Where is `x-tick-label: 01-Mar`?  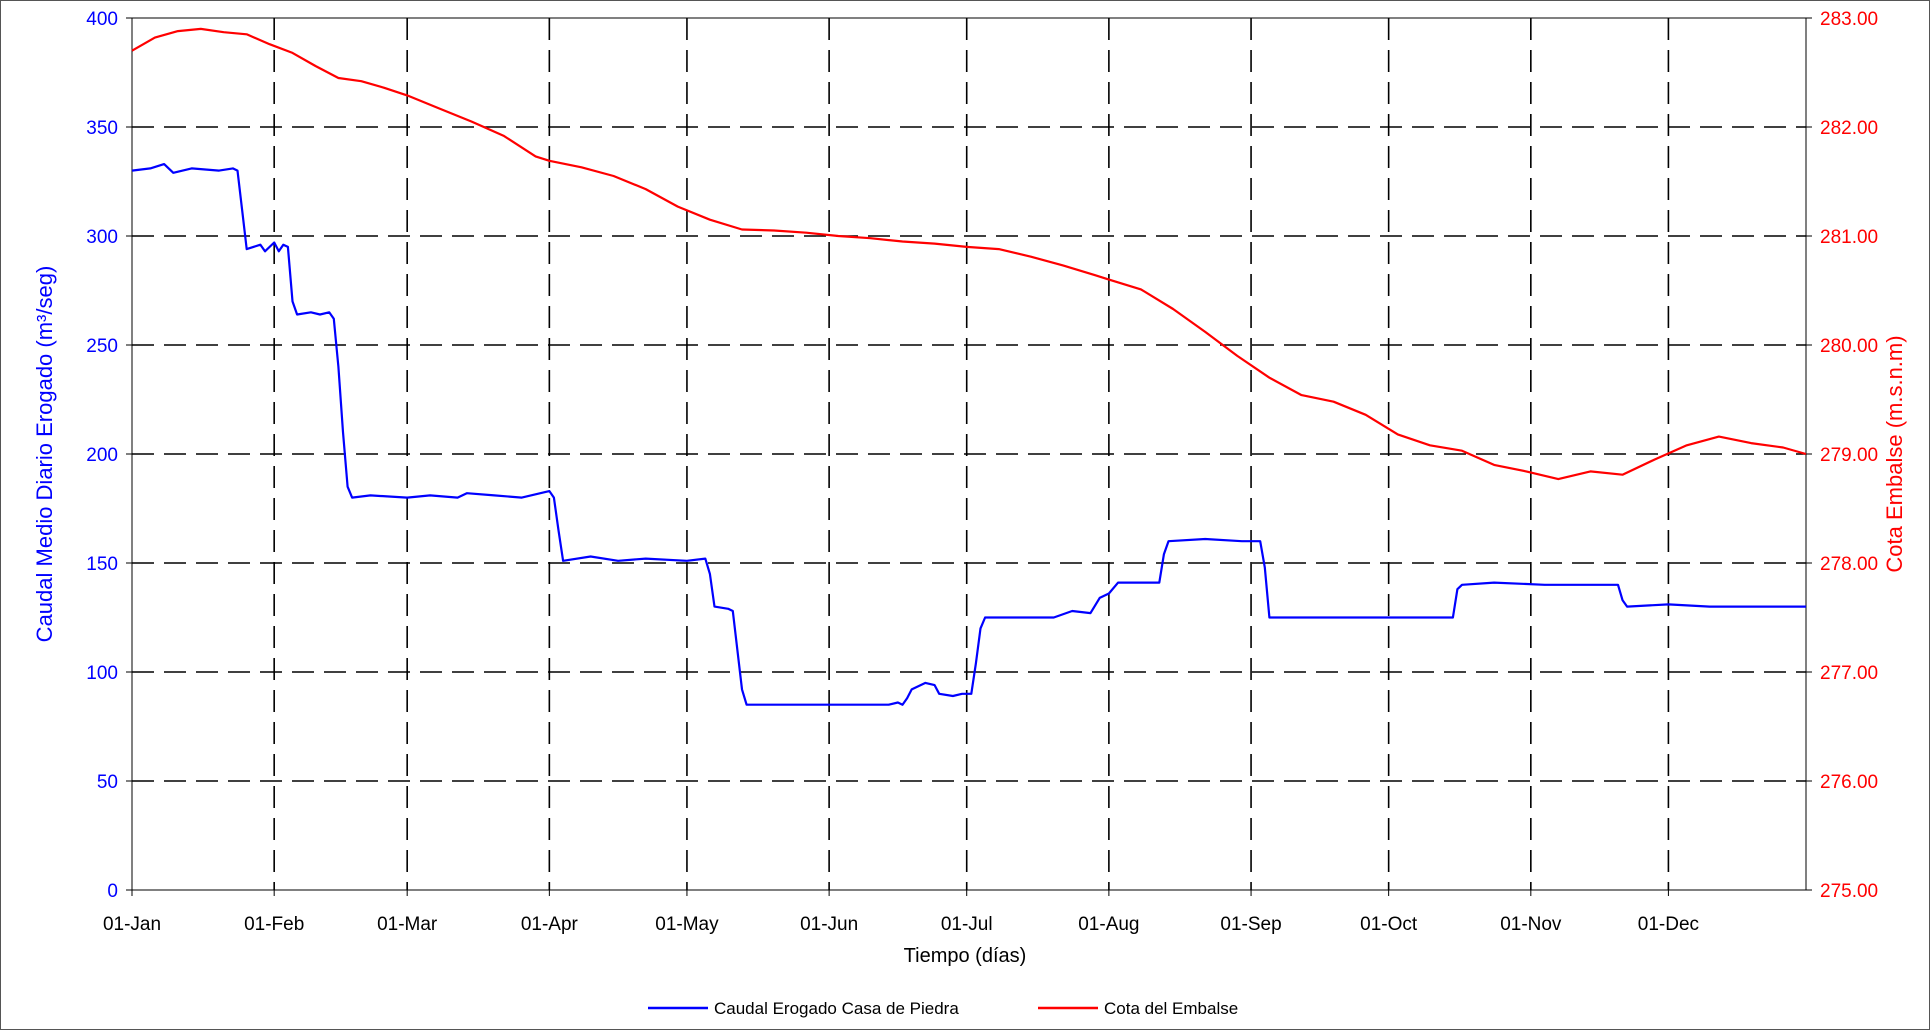 x-tick-label: 01-Mar is located at coordinates (407, 924).